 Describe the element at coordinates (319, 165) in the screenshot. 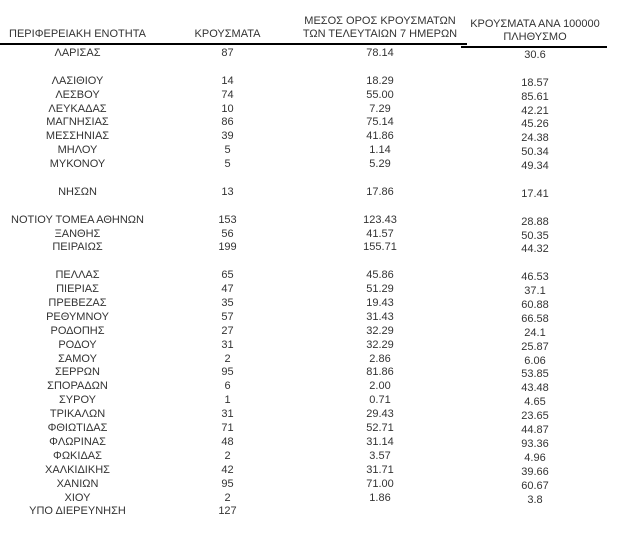

I see `table-row: ΜΥΚΟΝΟΥ 5 5.29 49.34` at that location.